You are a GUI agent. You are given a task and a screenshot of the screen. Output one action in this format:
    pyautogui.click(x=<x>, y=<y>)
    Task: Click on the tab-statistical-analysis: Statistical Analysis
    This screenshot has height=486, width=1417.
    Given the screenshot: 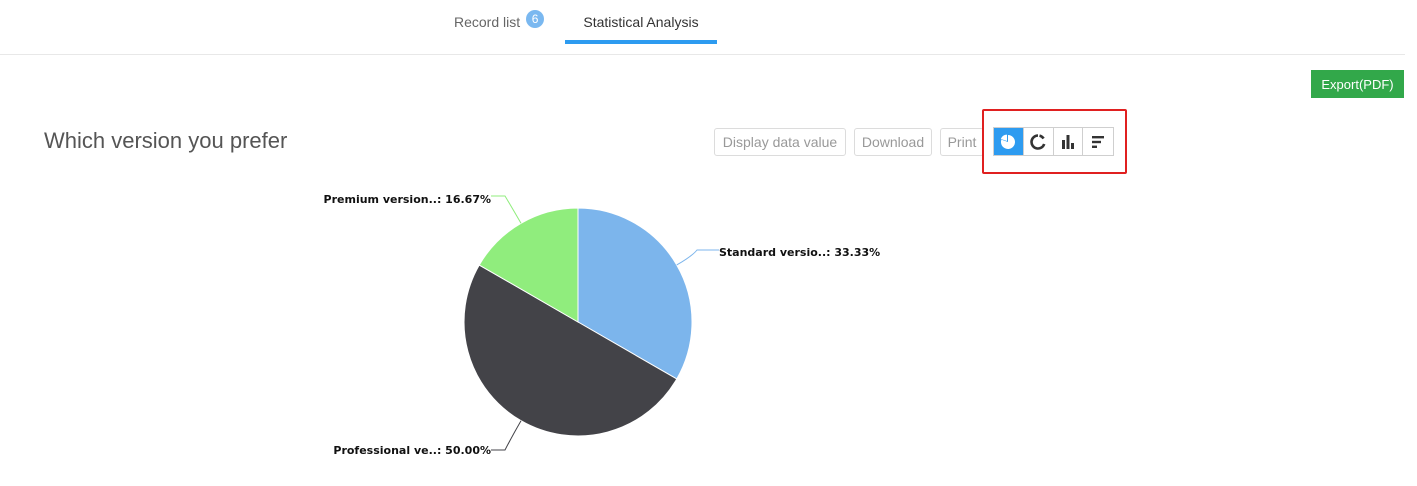 What is the action you would take?
    pyautogui.click(x=641, y=22)
    